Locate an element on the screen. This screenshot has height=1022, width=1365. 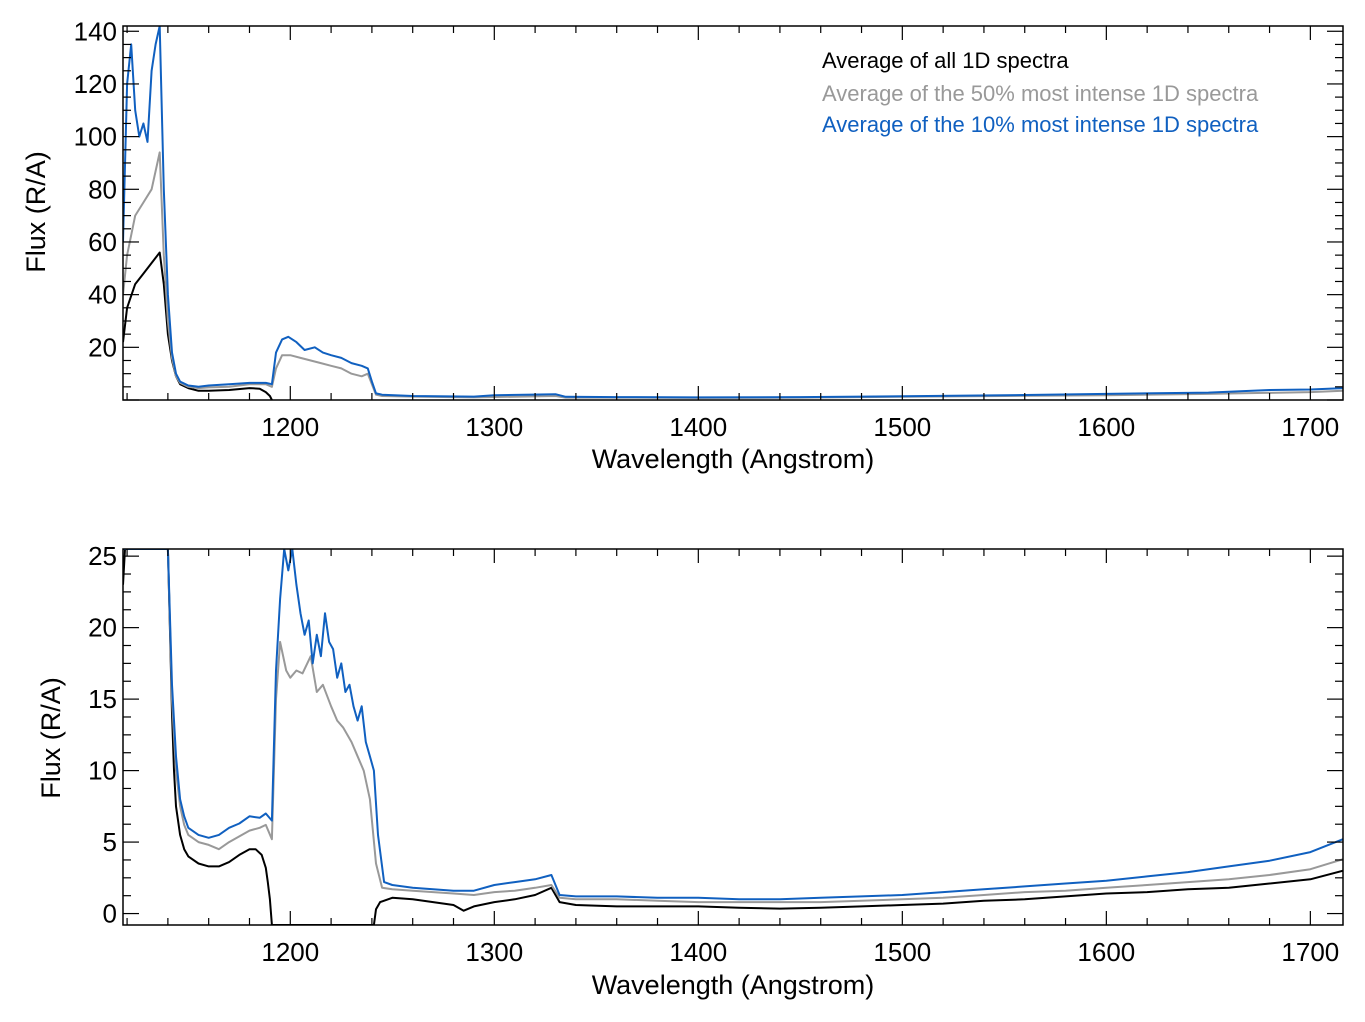
bottom-y-tick-label: 5 is located at coordinates (110, 842).